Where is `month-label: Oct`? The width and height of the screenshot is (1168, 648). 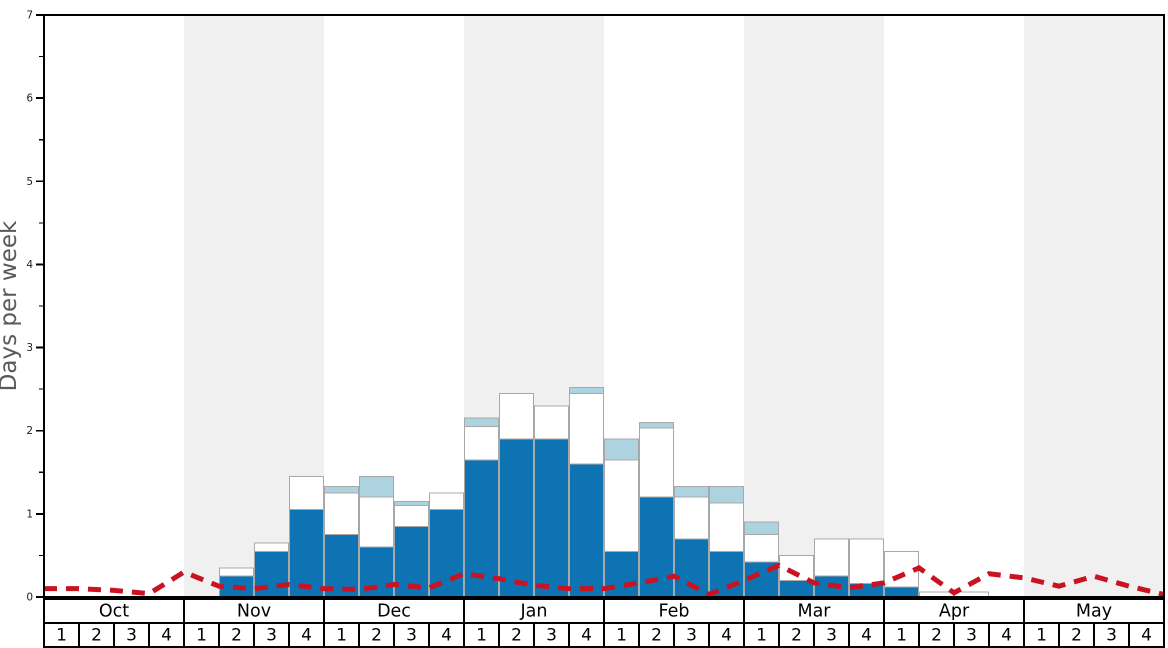
month-label: Oct is located at coordinates (114, 612).